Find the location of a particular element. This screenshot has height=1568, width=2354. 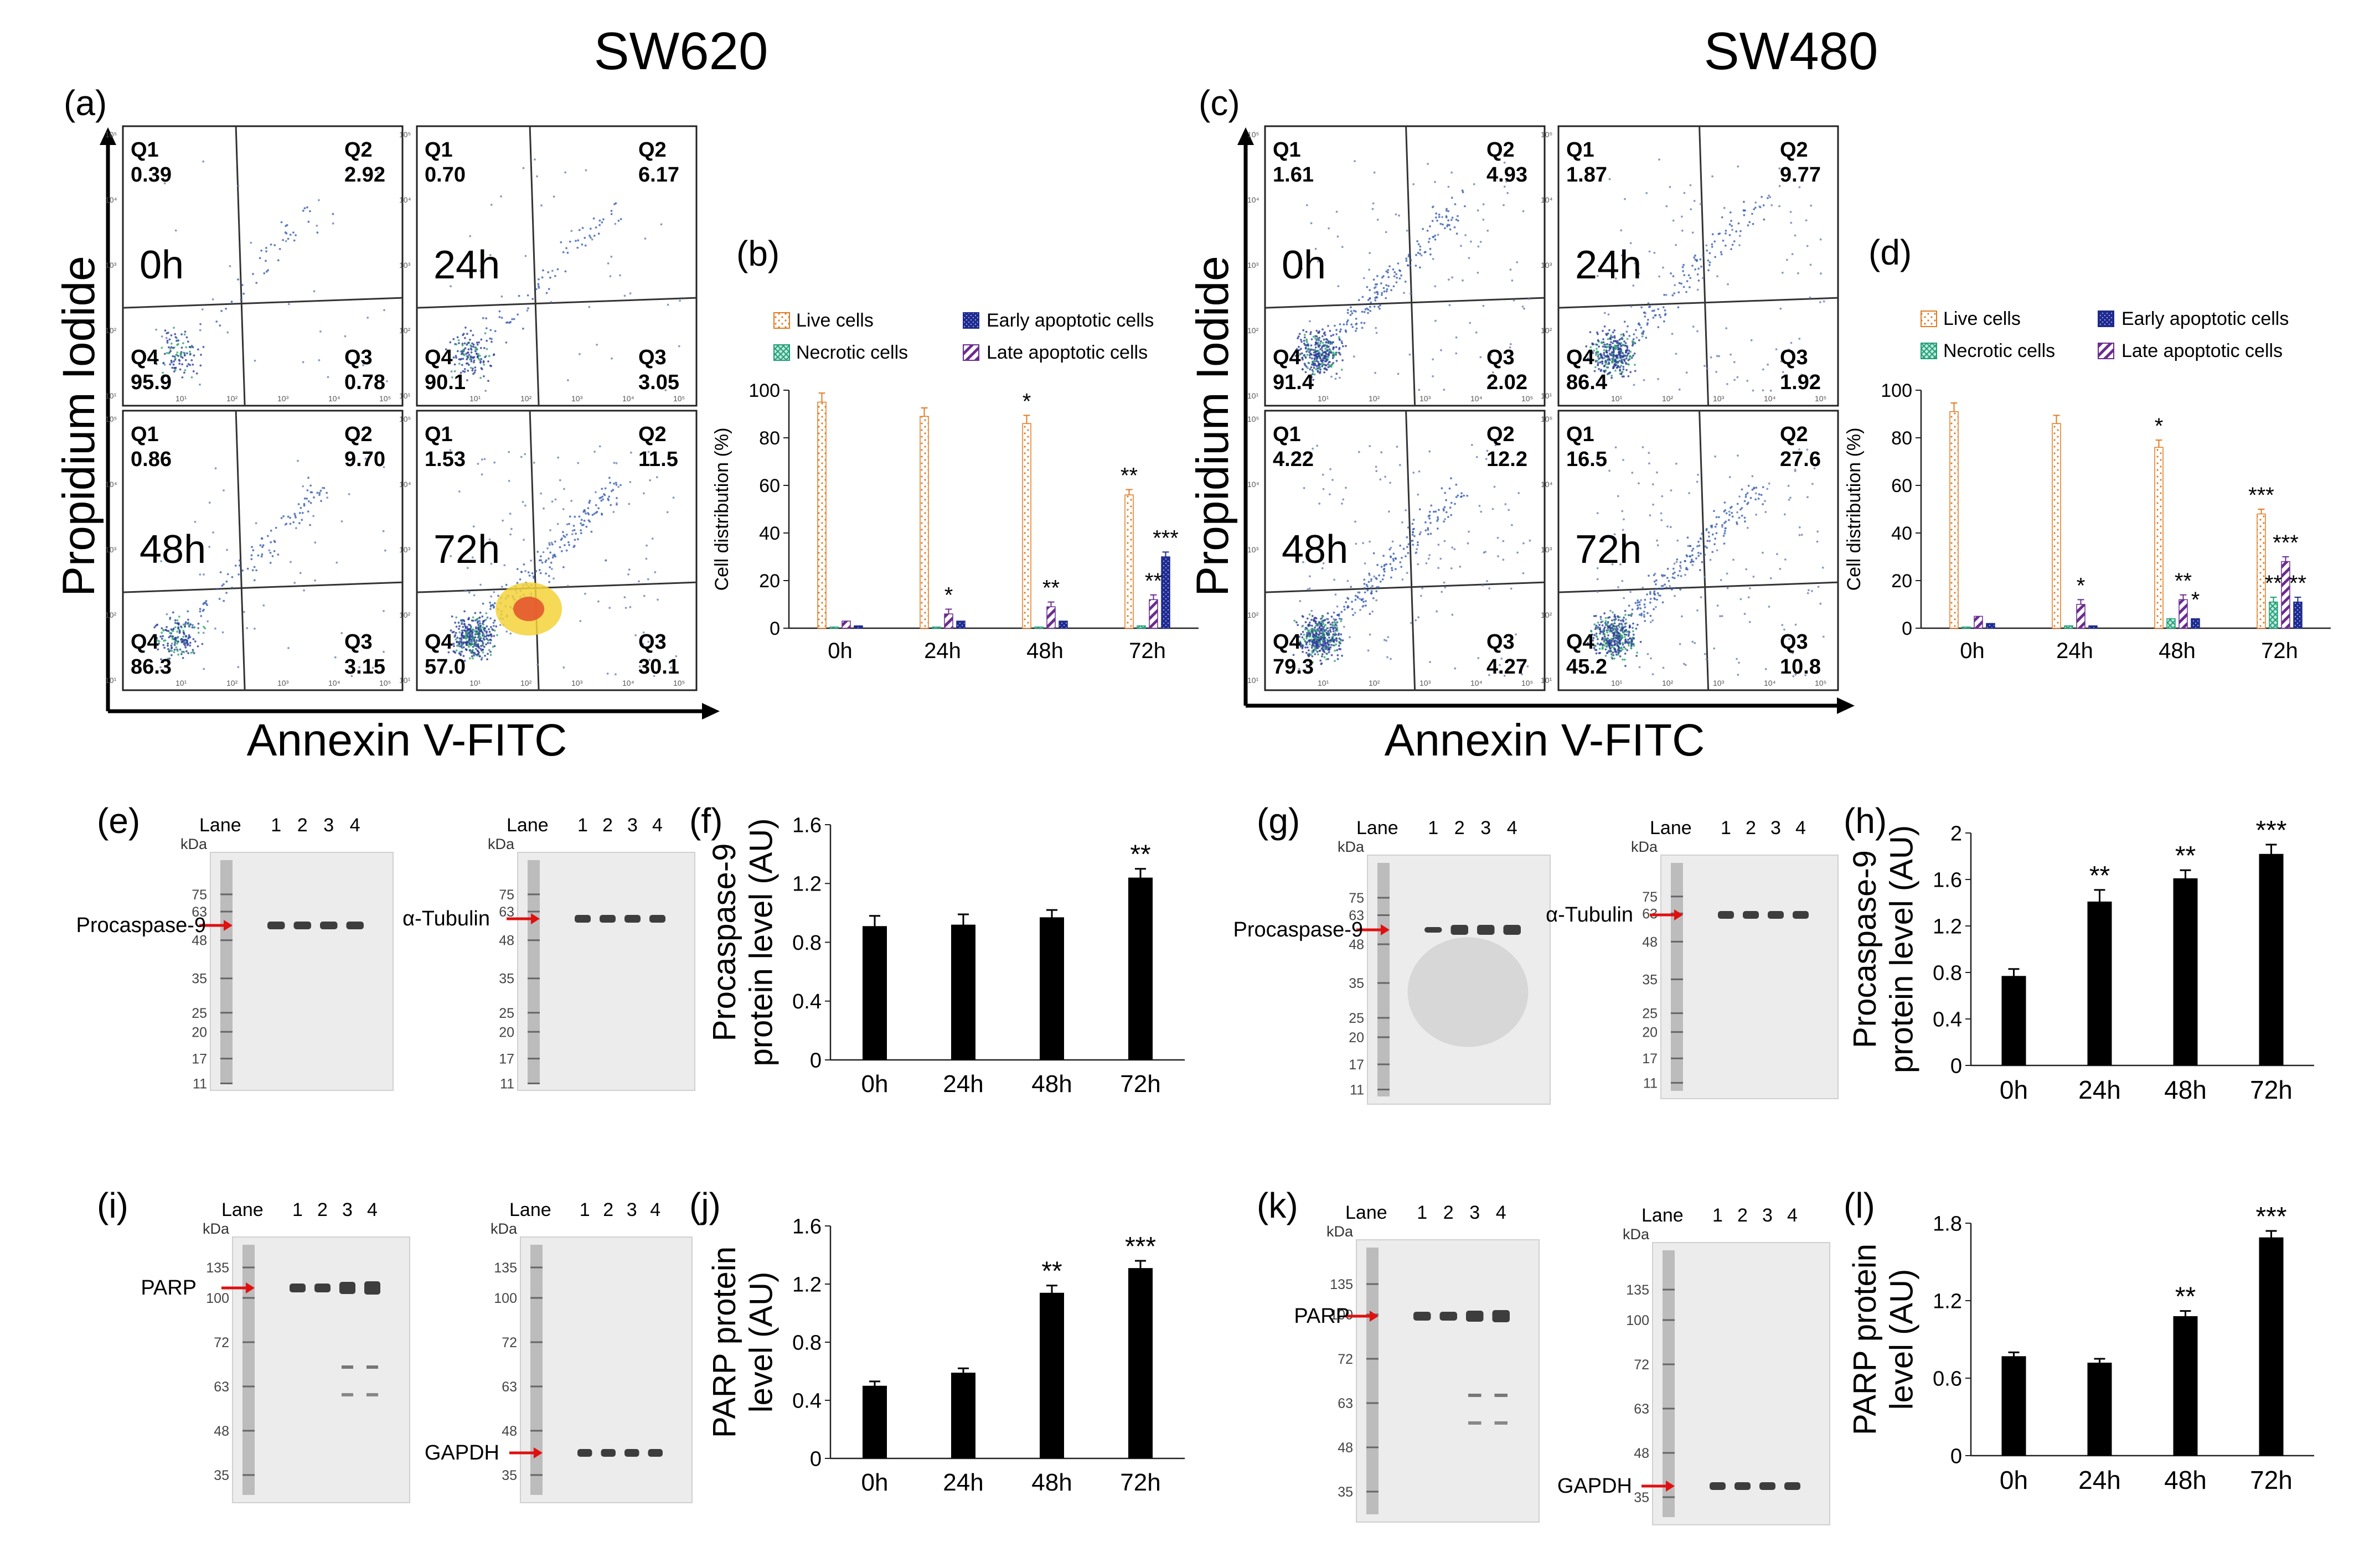

quadrant-label-q3: Q3 is located at coordinates (652, 357).